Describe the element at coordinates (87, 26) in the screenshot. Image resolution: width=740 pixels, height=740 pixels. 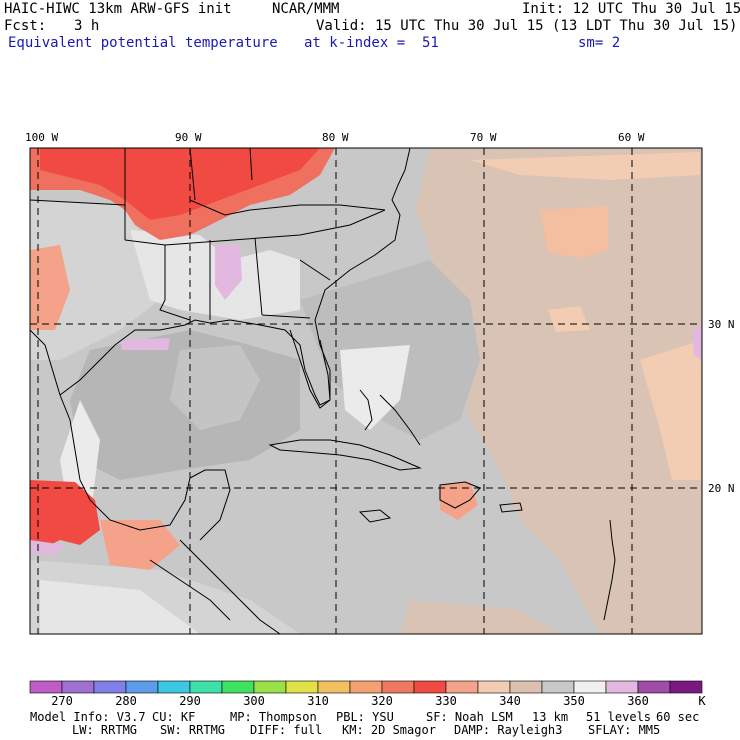
I see `forecast-hour: 3 h` at that location.